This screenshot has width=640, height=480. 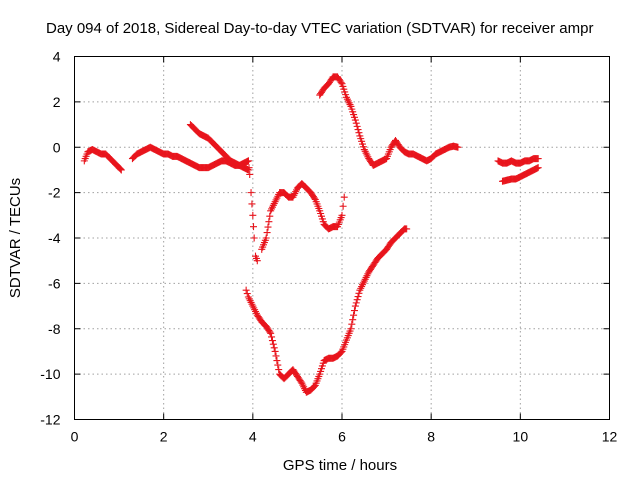 What do you see at coordinates (342, 437) in the screenshot?
I see `x-tick-label: 6` at bounding box center [342, 437].